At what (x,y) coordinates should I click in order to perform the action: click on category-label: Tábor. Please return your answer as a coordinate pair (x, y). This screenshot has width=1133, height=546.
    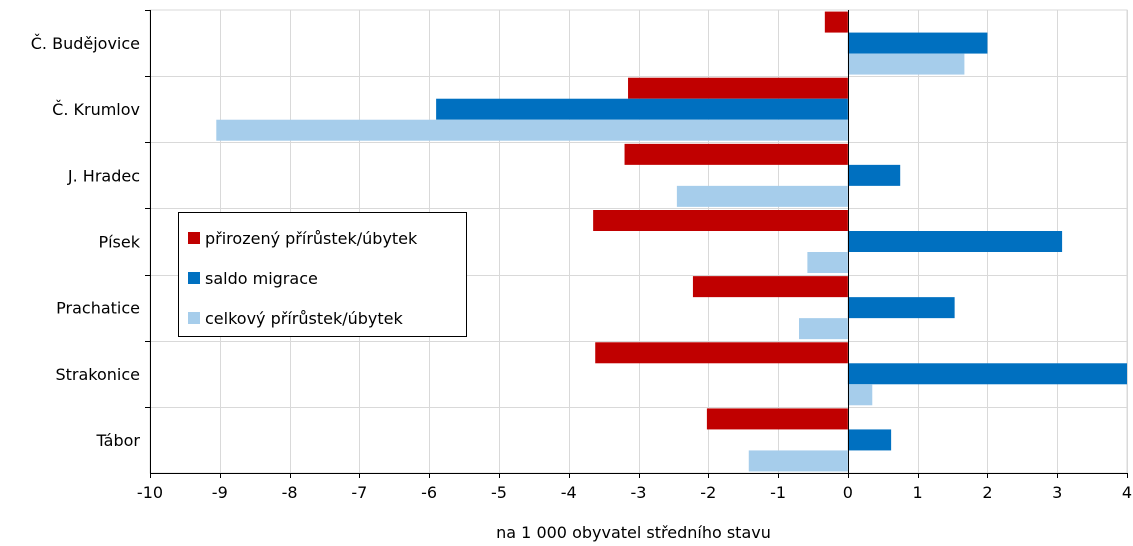
    Looking at the image, I should click on (118, 440).